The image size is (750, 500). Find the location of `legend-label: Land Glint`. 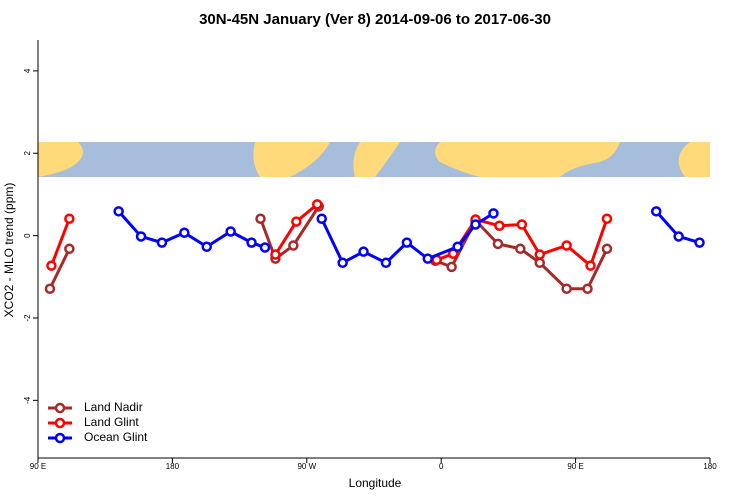

legend-label: Land Glint is located at coordinates (111, 422).